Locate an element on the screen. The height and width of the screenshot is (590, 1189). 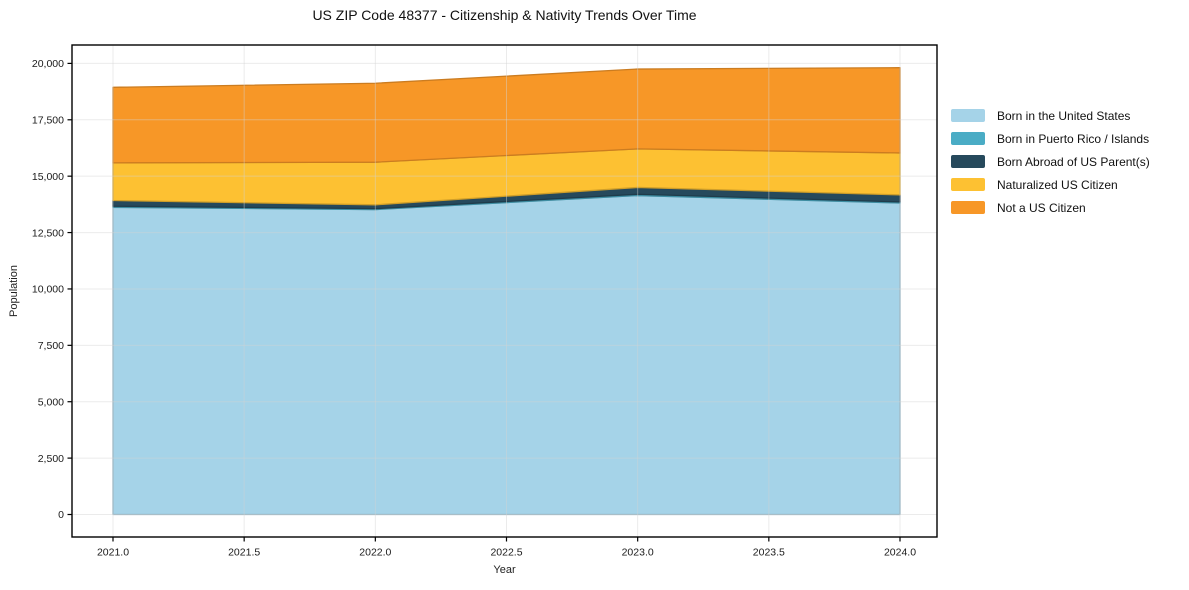
y-tick-label: 7,500 is located at coordinates (51, 346).